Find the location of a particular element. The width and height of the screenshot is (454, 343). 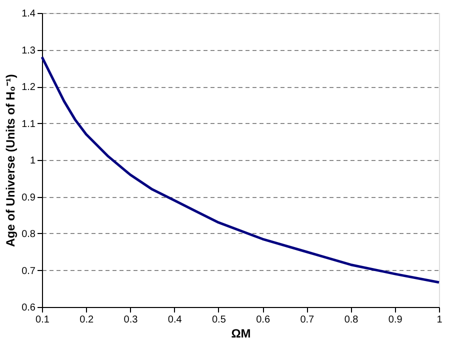

y-tick-label: 0.7 is located at coordinates (29, 271).